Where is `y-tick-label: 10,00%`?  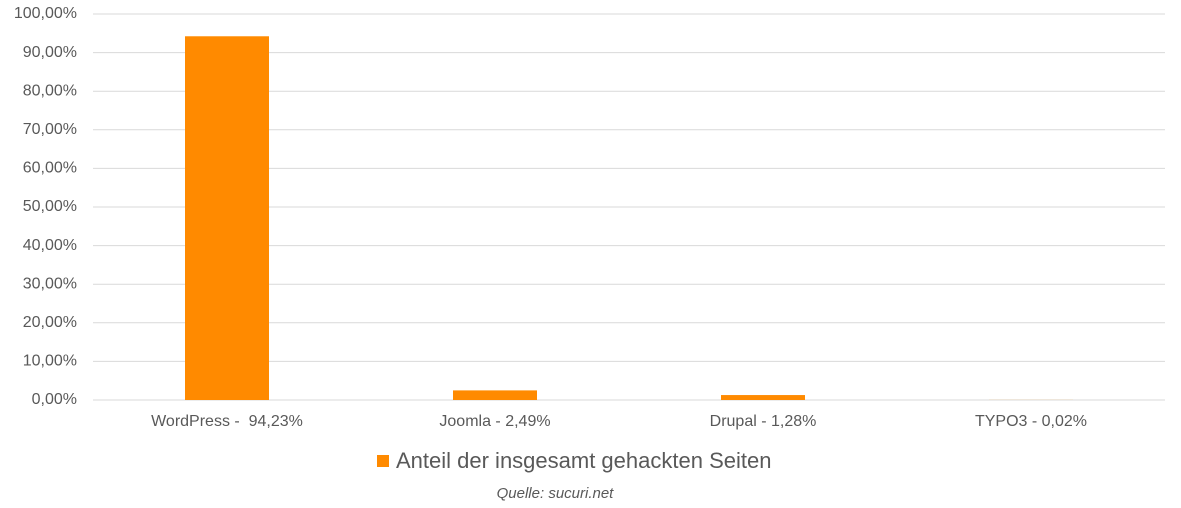 y-tick-label: 10,00% is located at coordinates (50, 361).